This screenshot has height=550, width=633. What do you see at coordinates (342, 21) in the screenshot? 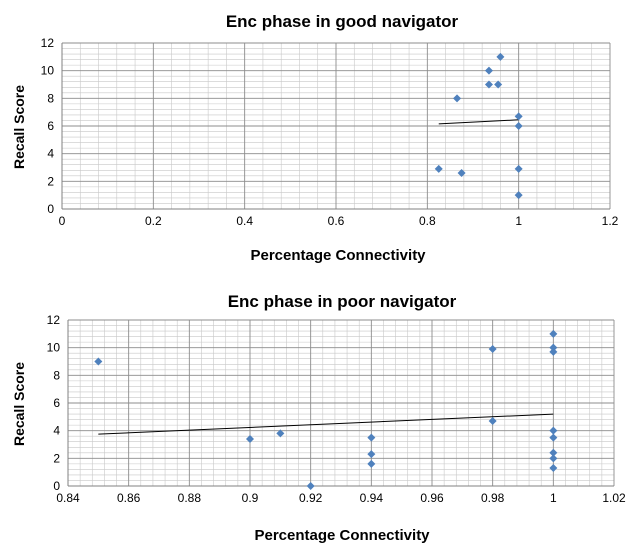
I see `chart-title: Enc phase in good navigator` at bounding box center [342, 21].